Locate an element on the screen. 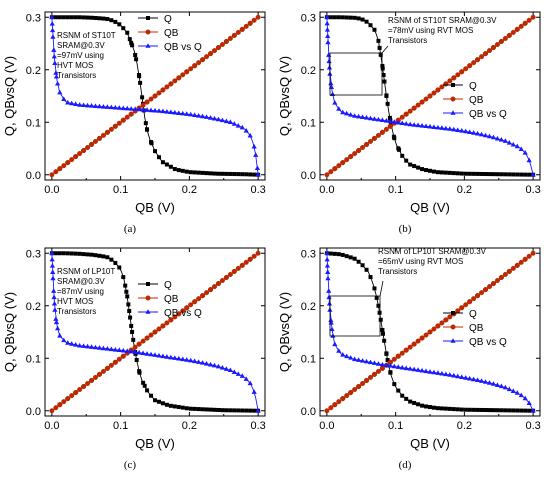  legend: Q QB QB vs Q is located at coordinates (475, 328).